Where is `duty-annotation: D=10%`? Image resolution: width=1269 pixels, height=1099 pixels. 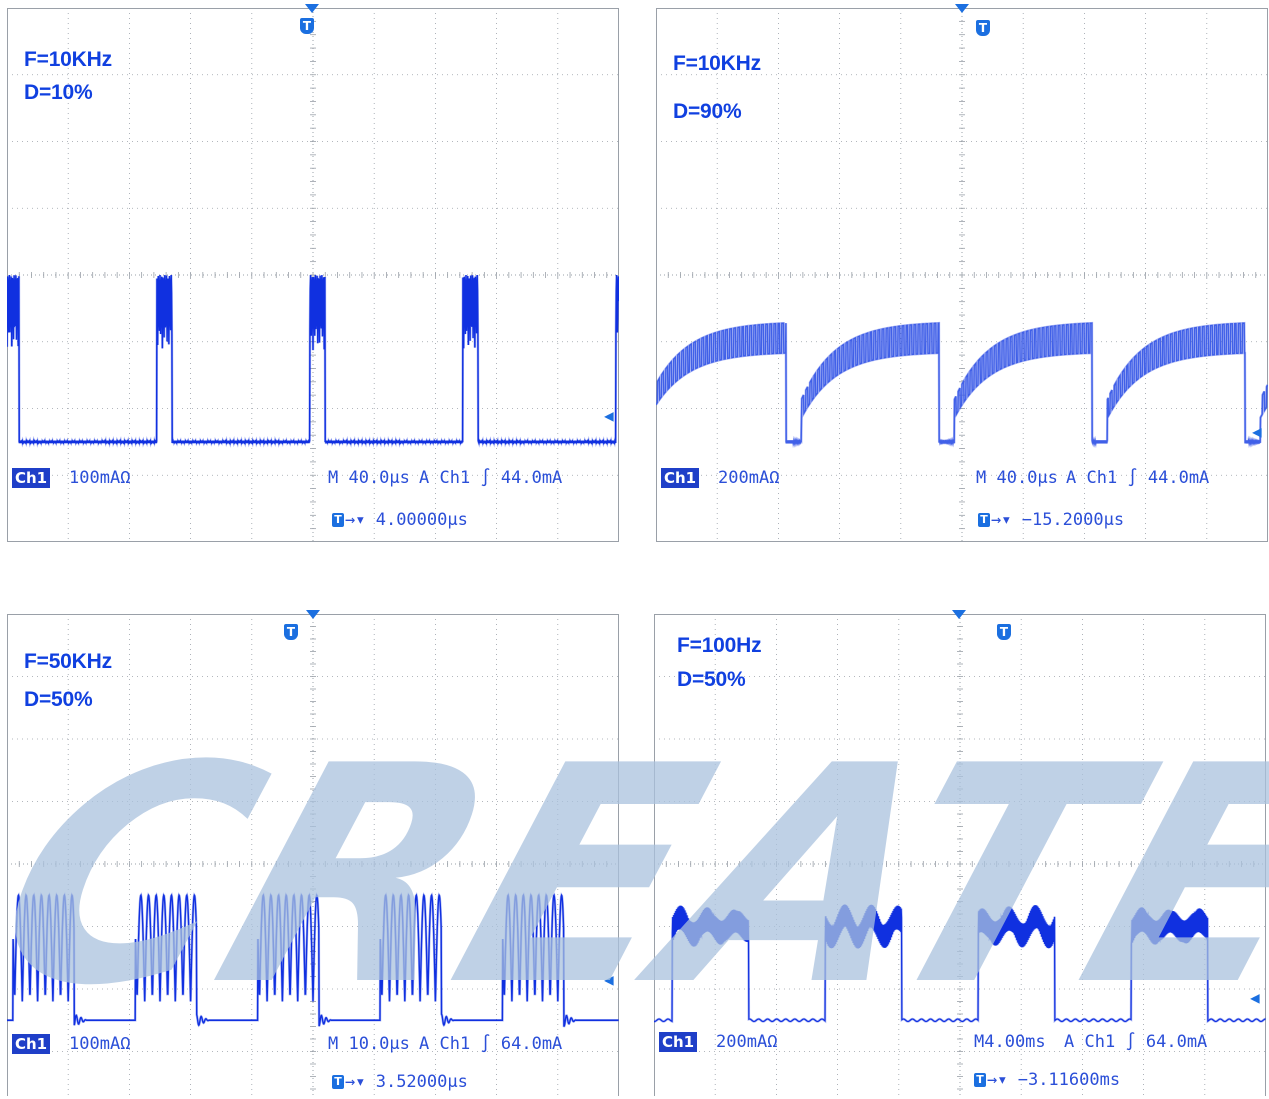 duty-annotation: D=10% is located at coordinates (58, 92).